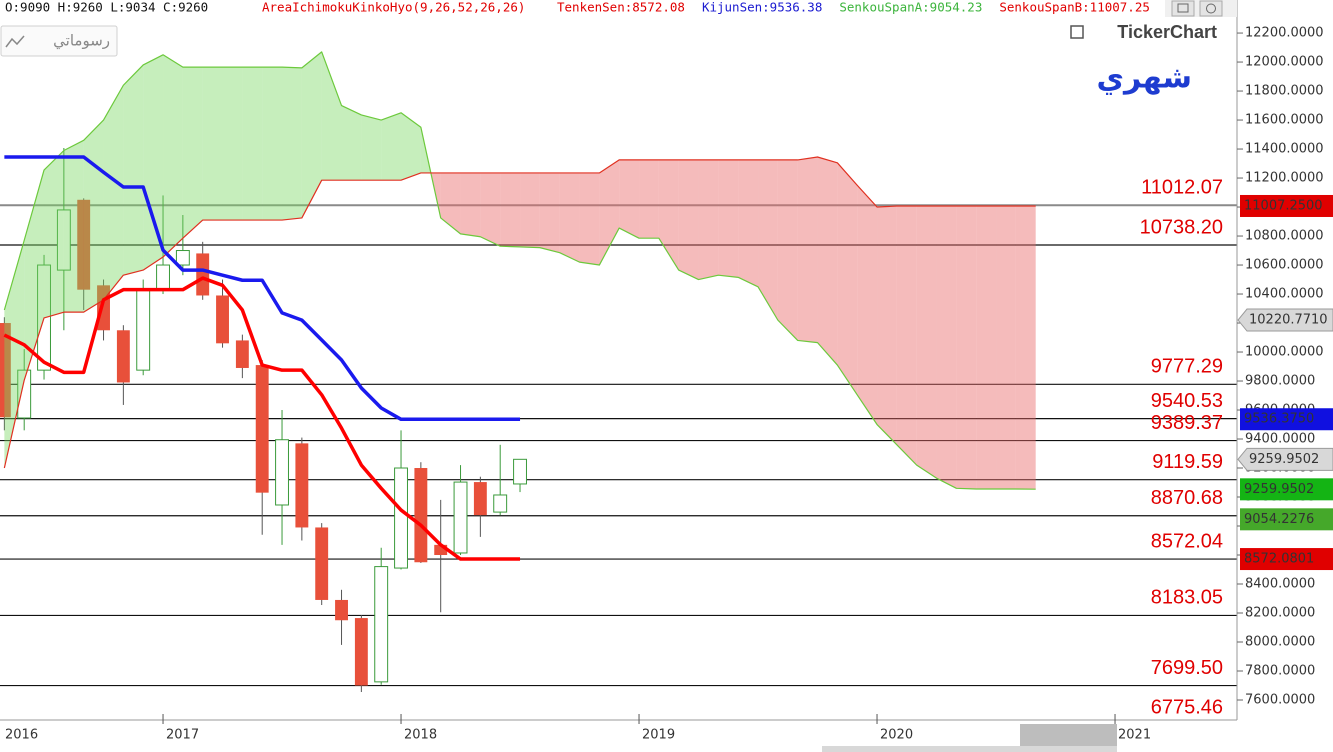 This screenshot has width=1333, height=752. What do you see at coordinates (1181, 227) in the screenshot?
I see `level-label: 10738.20` at bounding box center [1181, 227].